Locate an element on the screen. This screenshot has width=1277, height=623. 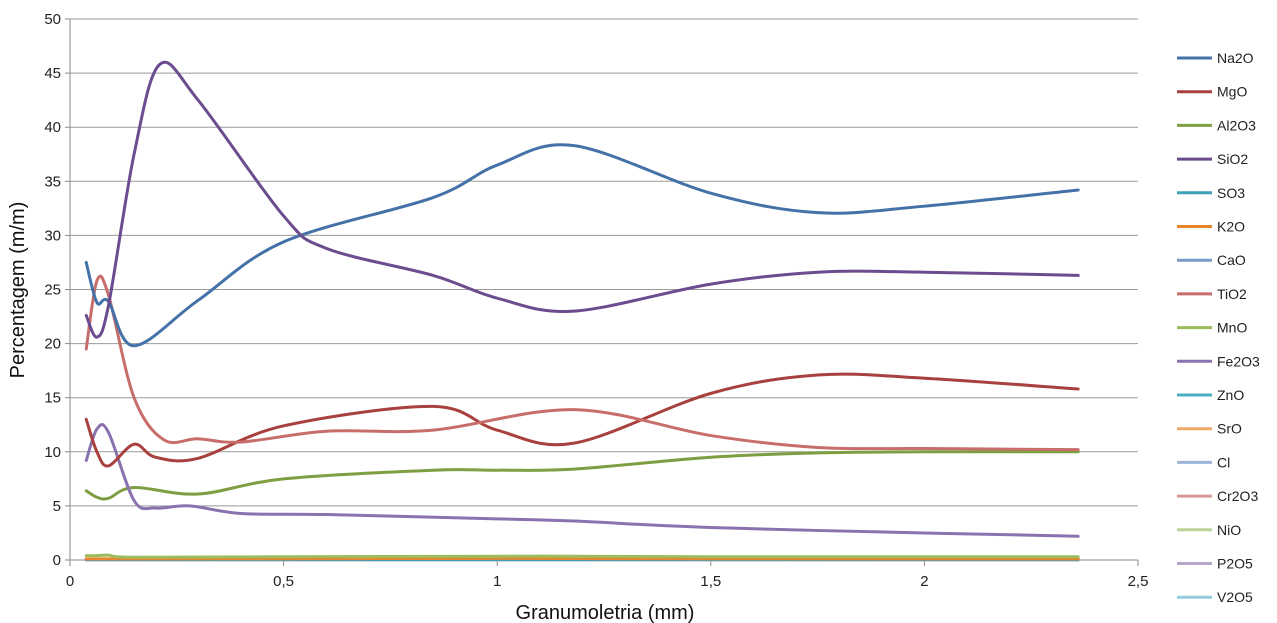
legend-label-p2o5: P2O5 is located at coordinates (1235, 564).